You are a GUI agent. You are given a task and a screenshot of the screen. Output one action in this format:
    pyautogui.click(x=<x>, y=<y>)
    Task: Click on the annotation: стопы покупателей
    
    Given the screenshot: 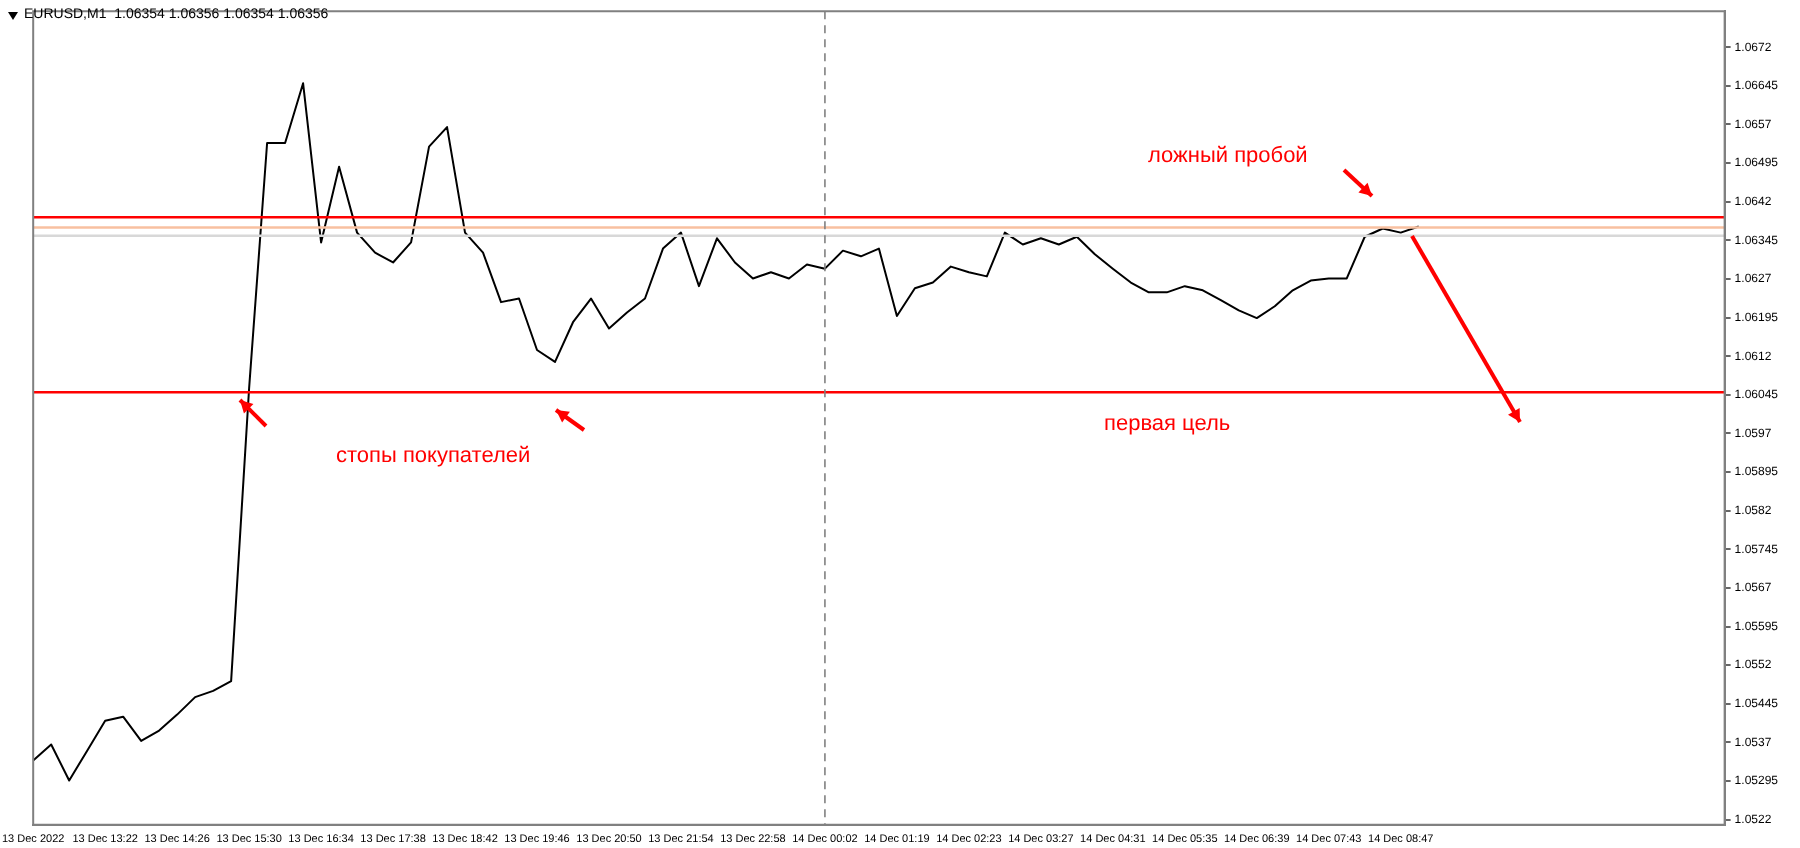 What is the action you would take?
    pyautogui.click(x=433, y=456)
    